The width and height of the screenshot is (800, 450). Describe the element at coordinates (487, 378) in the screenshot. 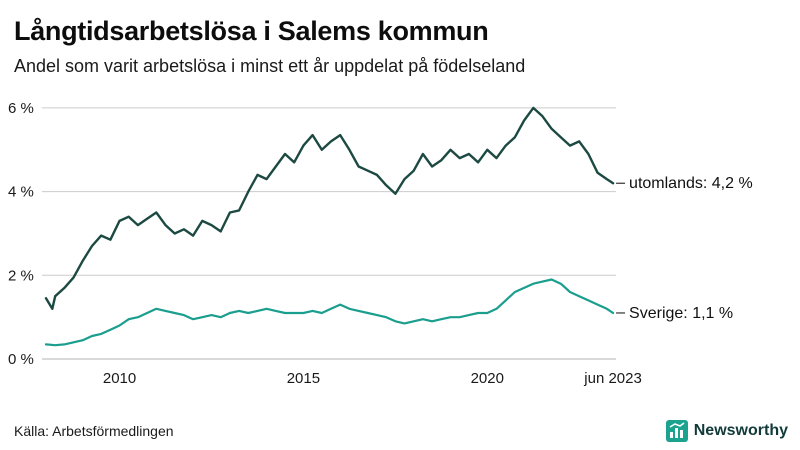

I see `x-tick-label: 2020` at that location.